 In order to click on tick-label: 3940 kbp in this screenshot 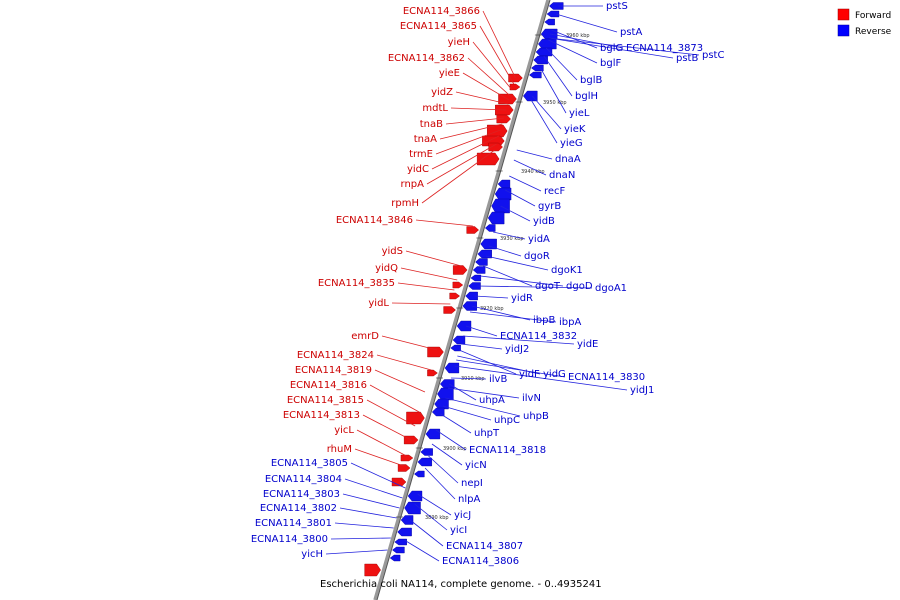, I will do `click(533, 172)`.